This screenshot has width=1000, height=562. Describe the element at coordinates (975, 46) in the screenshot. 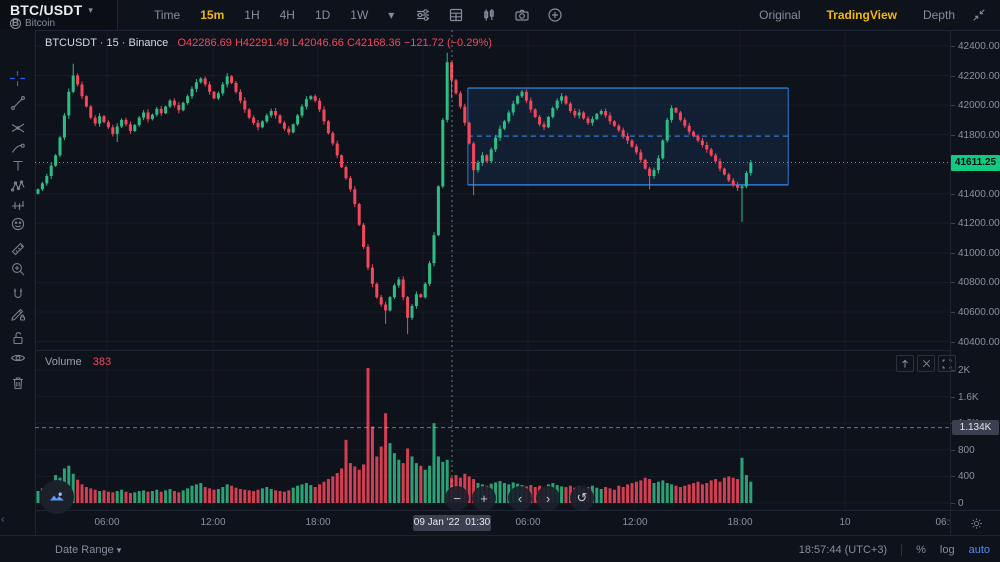

I see `price-tick-label: 42400.00` at that location.